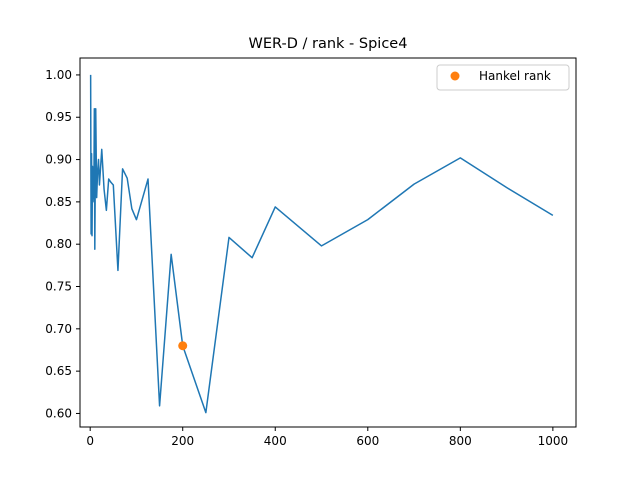  I want to click on legend-box, so click(503, 77).